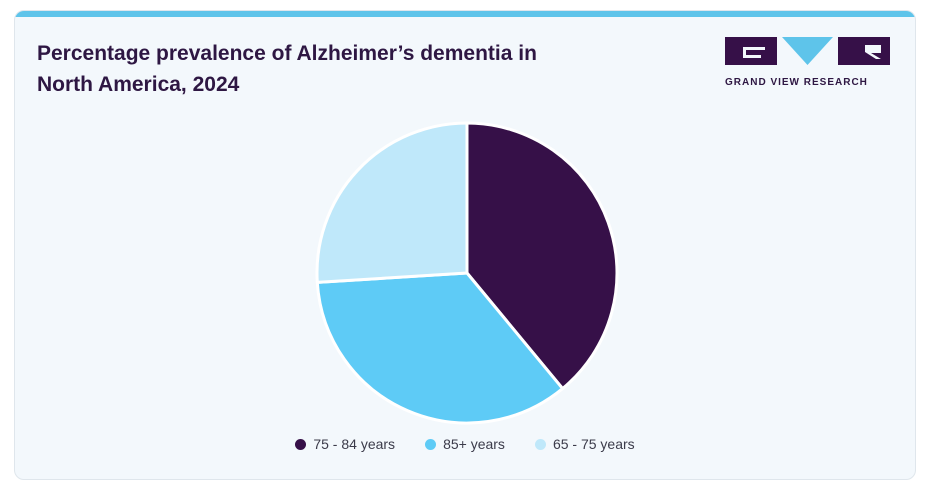 This screenshot has height=490, width=937. What do you see at coordinates (392, 202) in the screenshot?
I see `pie-slice-65-75-years` at bounding box center [392, 202].